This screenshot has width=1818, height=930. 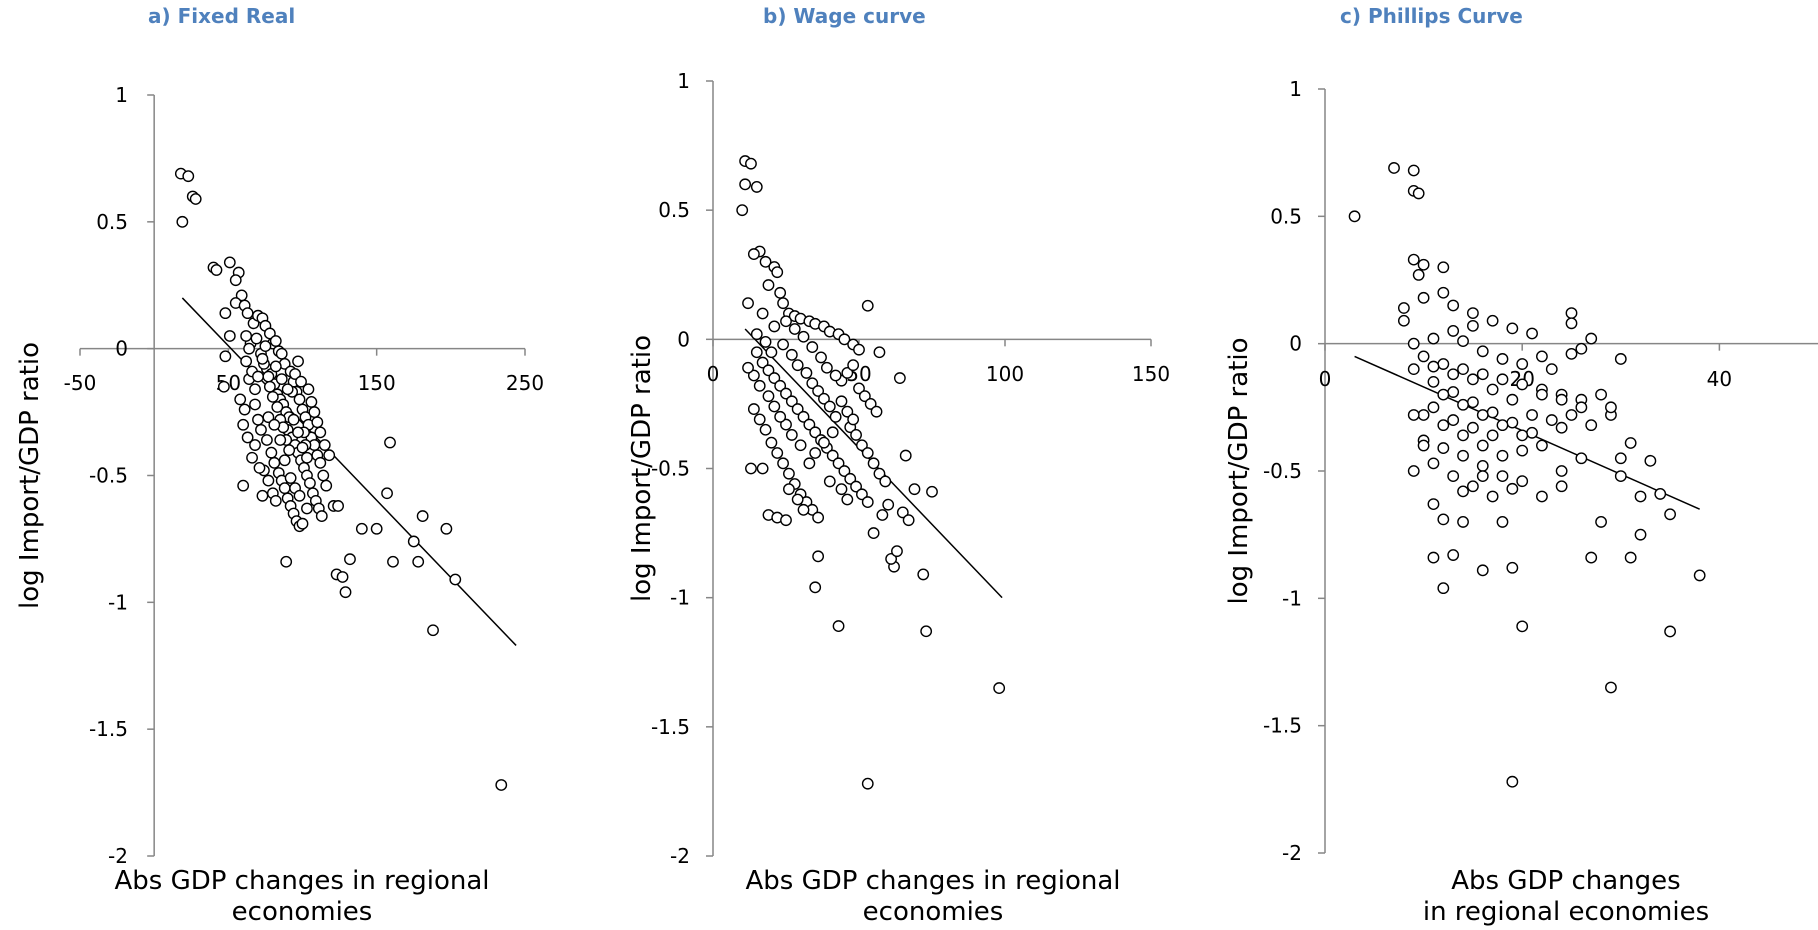 What do you see at coordinates (525, 383) in the screenshot?
I see `x-tick-label: 250` at bounding box center [525, 383].